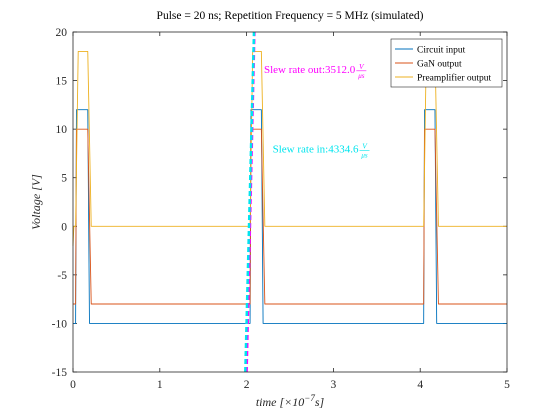 The height and width of the screenshot is (420, 560). Describe the element at coordinates (62, 82) in the screenshot. I see `y-tick-label: 15` at that location.